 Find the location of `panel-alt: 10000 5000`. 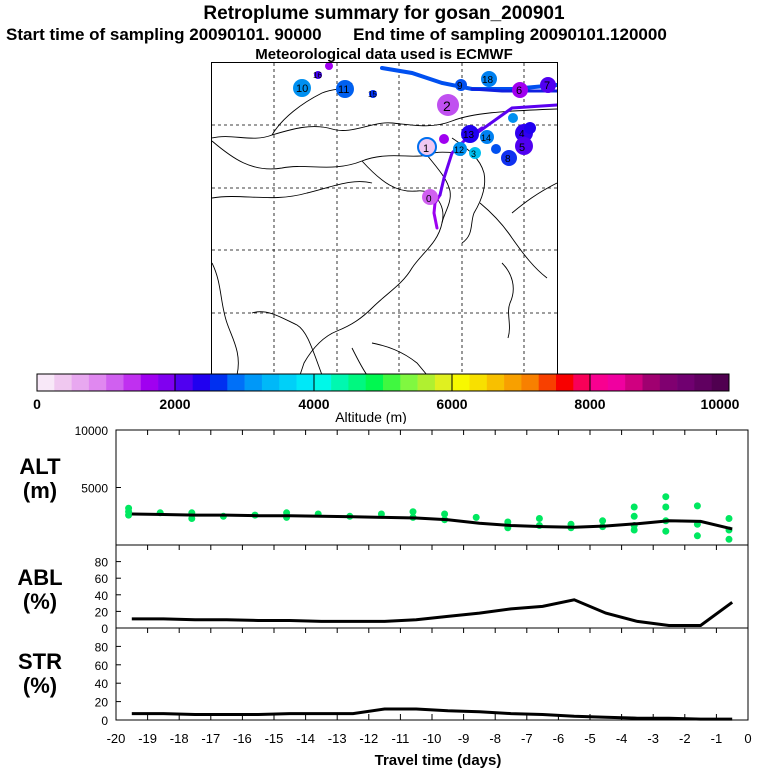

panel-alt: 10000 5000 is located at coordinates (412, 485).